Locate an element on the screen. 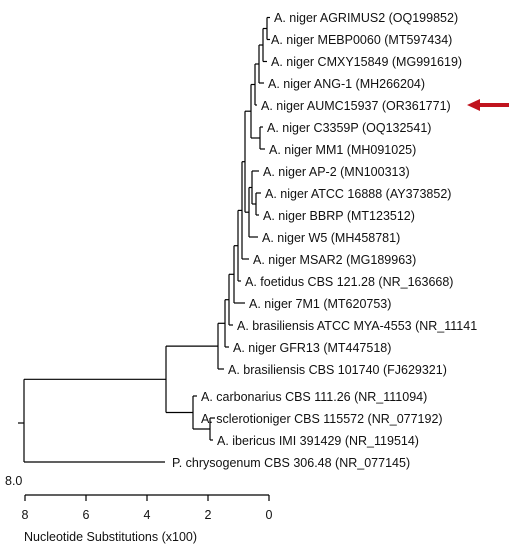 This screenshot has height=550, width=515. taxon-label: A. niger MSAR2 (MG189963) is located at coordinates (334, 260).